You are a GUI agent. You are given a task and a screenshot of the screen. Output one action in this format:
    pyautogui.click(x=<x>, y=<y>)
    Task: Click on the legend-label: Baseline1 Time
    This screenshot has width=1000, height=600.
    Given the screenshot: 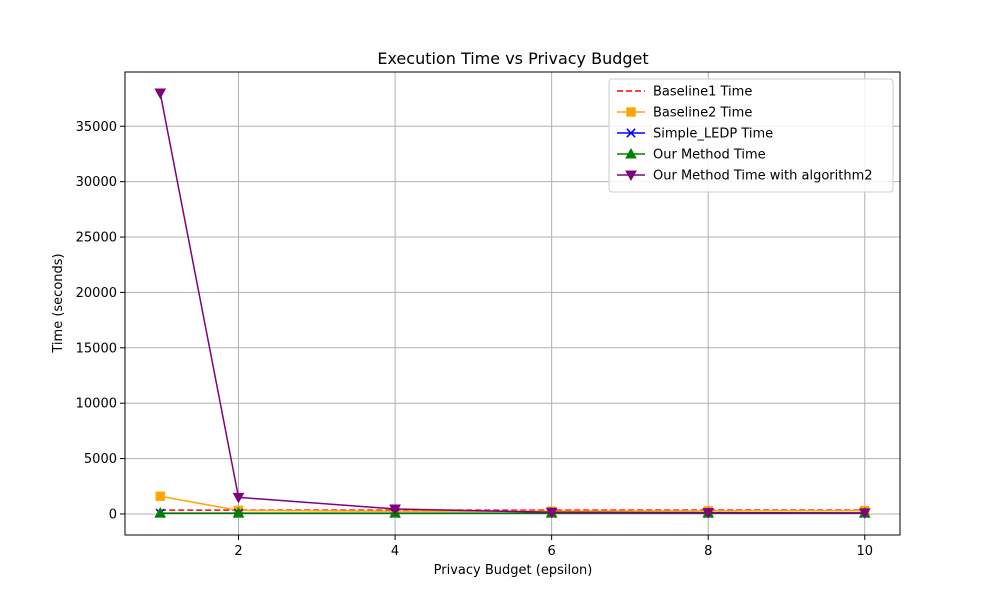 What is the action you would take?
    pyautogui.click(x=702, y=92)
    